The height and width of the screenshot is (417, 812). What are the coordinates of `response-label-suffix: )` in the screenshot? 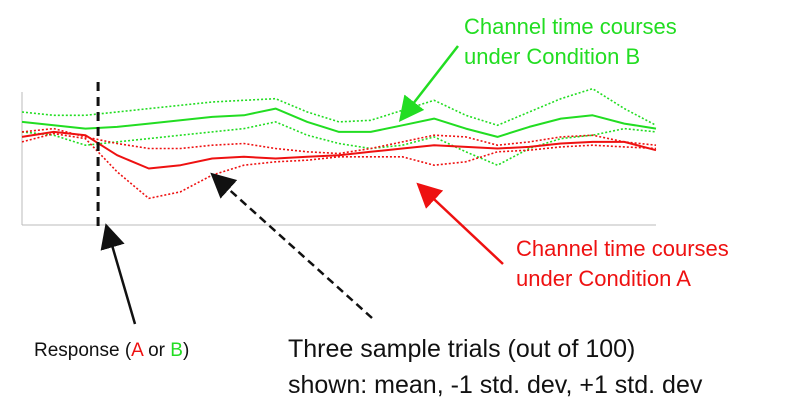 It's located at (186, 350).